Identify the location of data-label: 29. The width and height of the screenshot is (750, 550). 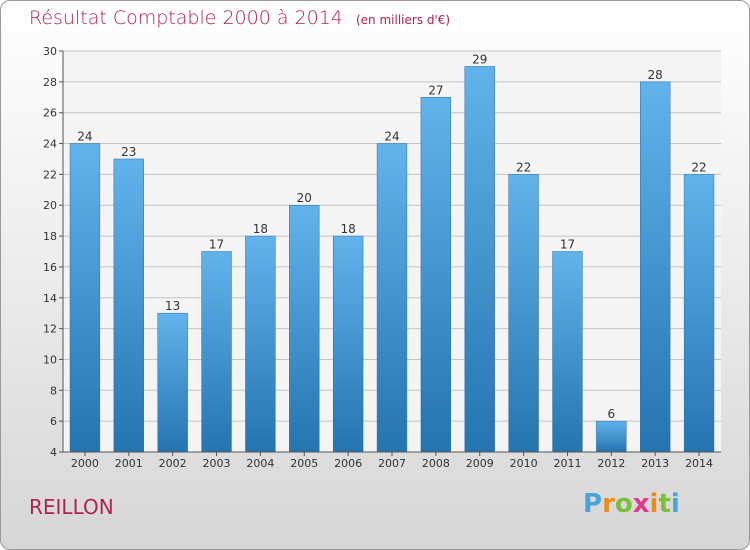
(479, 59).